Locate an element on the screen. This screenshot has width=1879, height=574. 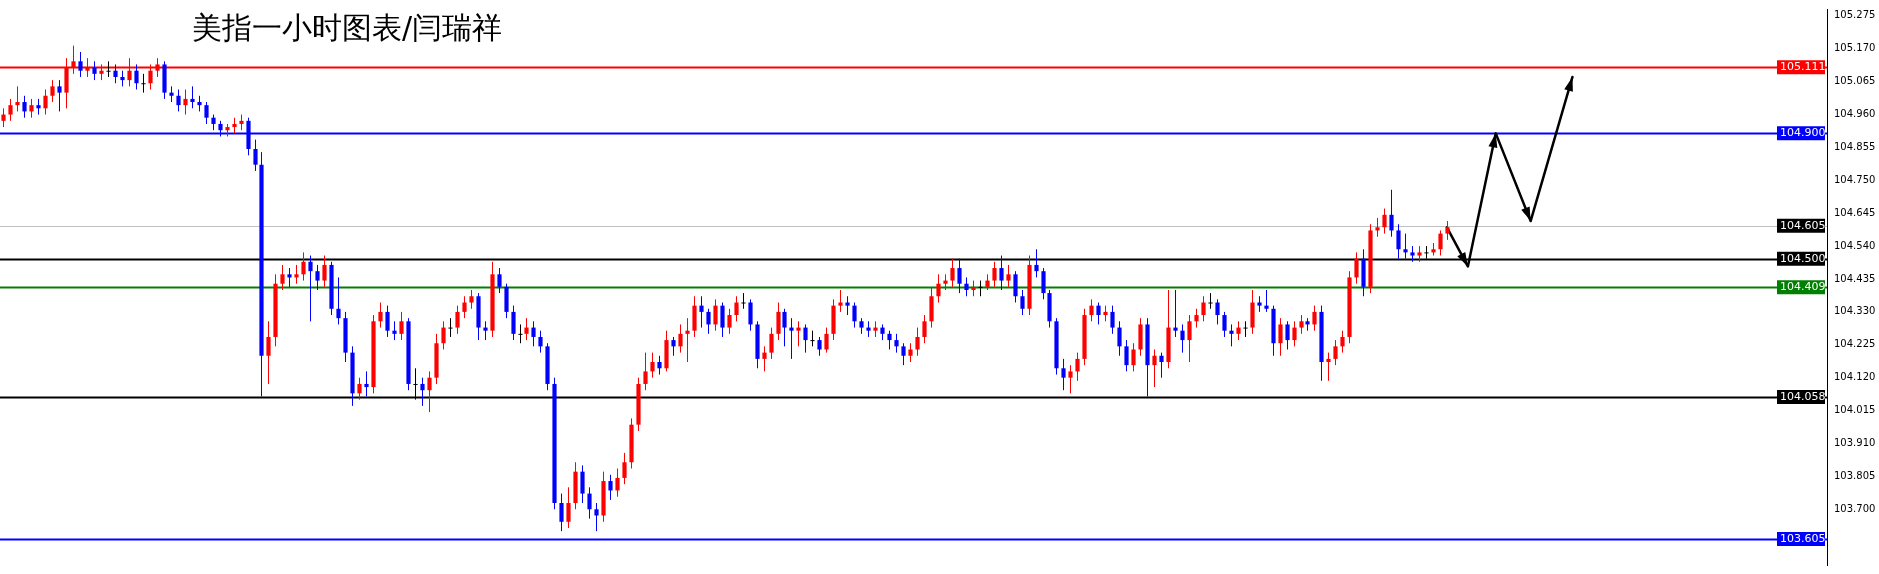
y-tick-label: 104.225 is located at coordinates (1855, 344).